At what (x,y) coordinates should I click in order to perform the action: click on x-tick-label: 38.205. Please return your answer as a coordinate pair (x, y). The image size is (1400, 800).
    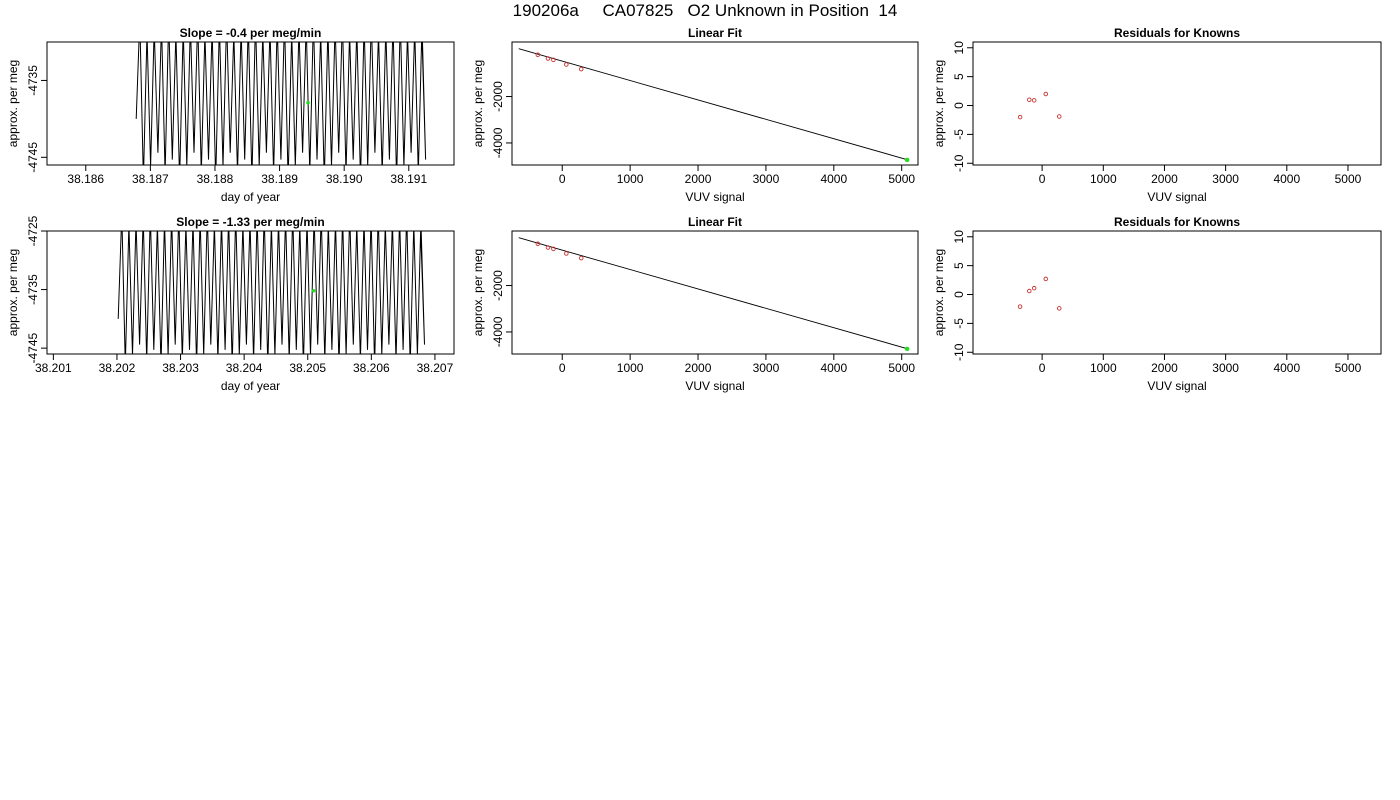
    Looking at the image, I should click on (307, 368).